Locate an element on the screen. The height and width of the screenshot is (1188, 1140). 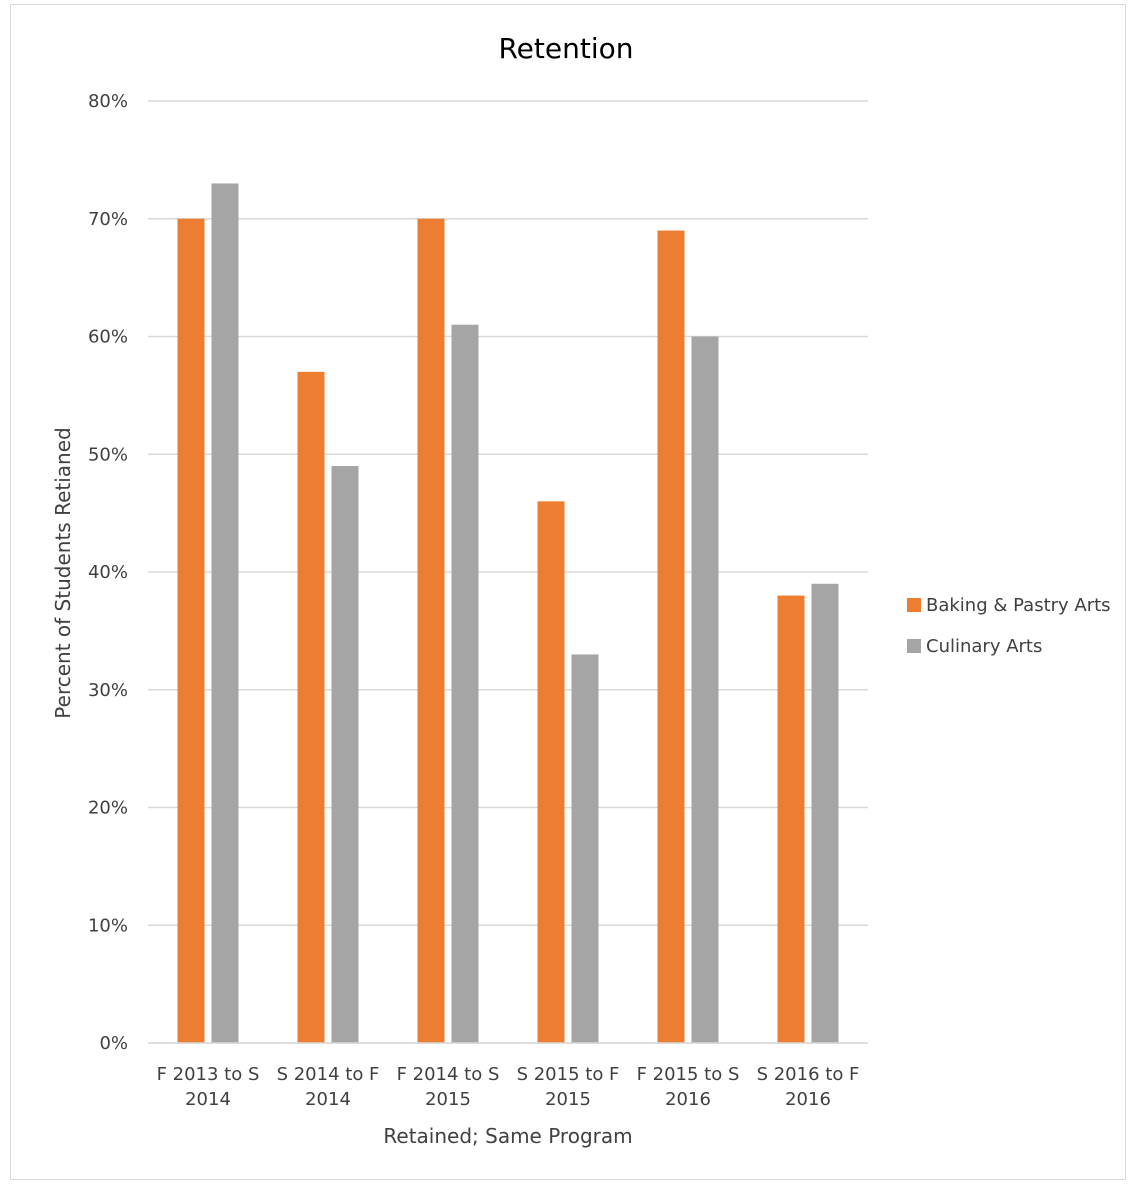
y-tick-label: 50% is located at coordinates (108, 454).